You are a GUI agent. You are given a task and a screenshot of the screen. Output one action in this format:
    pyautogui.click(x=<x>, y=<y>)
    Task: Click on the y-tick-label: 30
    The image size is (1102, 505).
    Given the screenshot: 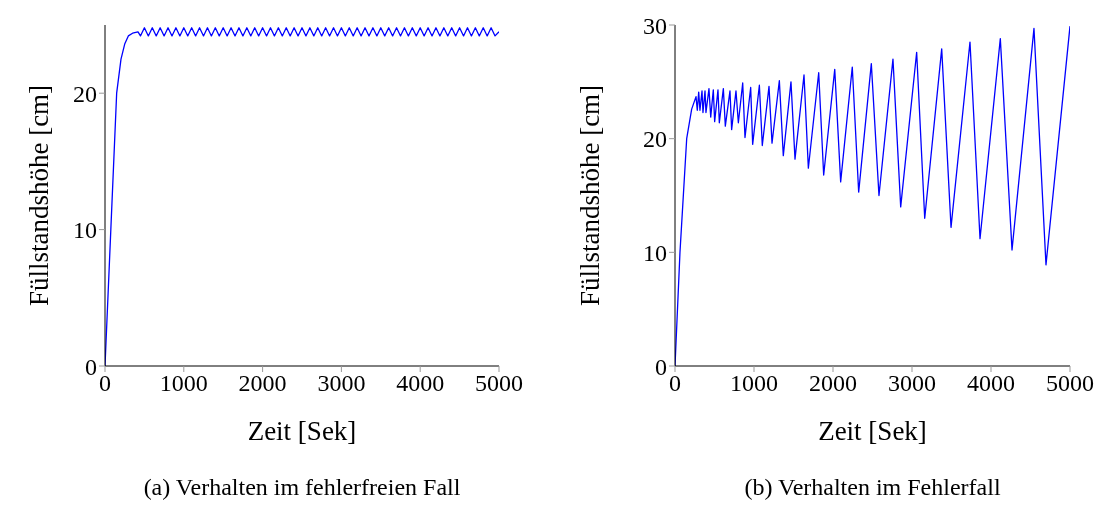 What is the action you would take?
    pyautogui.click(x=655, y=25)
    